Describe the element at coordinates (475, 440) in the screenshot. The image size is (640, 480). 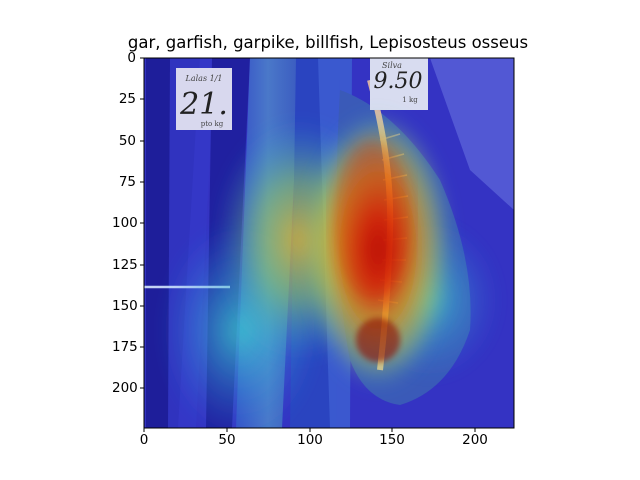
I see `x-tick-label: 200` at that location.